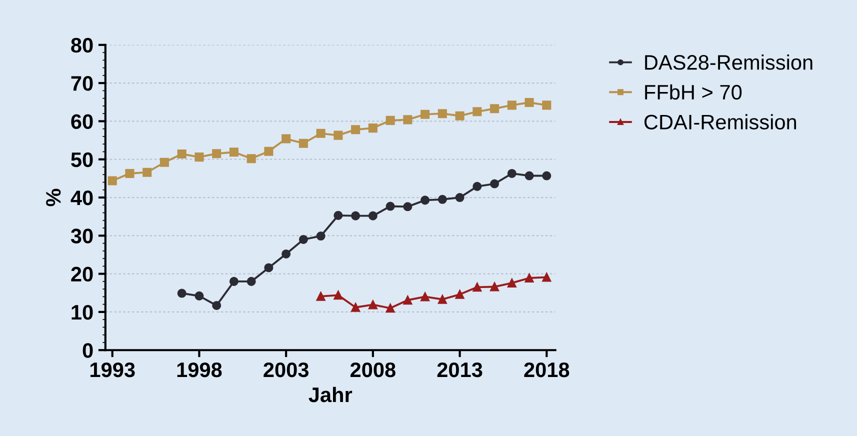  What do you see at coordinates (199, 370) in the screenshot?
I see `x-tick-label: 1998` at bounding box center [199, 370].